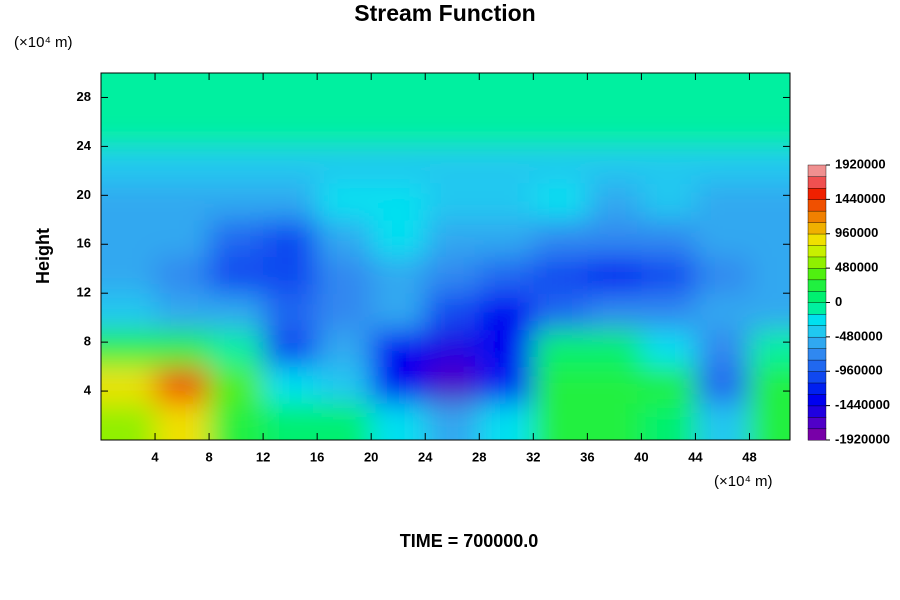 Image resolution: width=900 pixels, height=600 pixels. What do you see at coordinates (84, 243) in the screenshot?
I see `y-tick-label: 16` at bounding box center [84, 243].